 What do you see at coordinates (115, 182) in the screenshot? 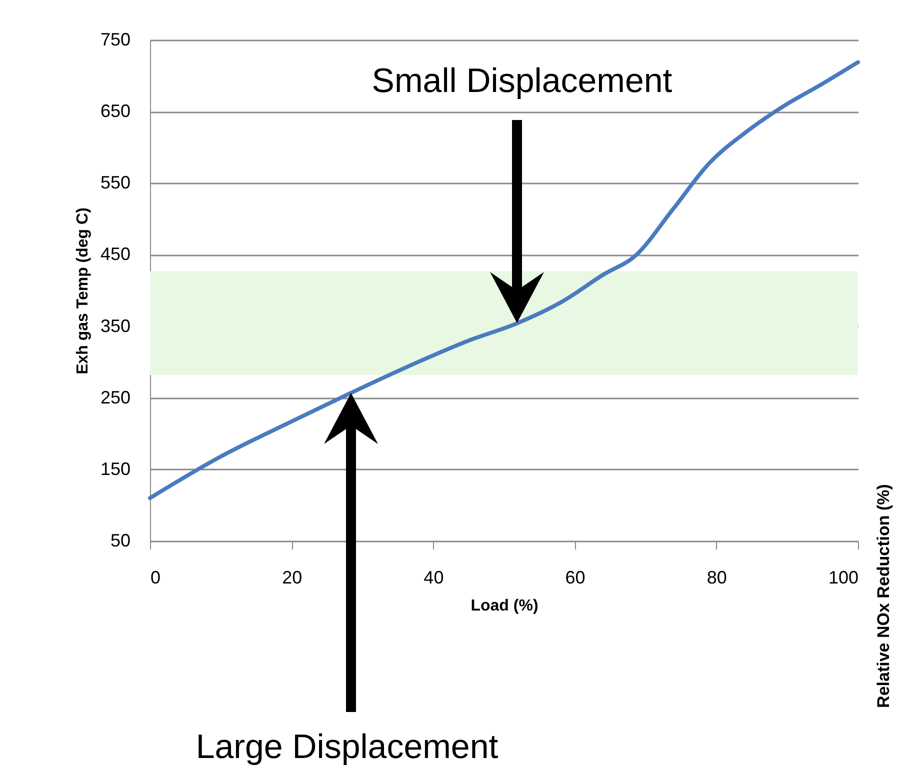
I see `y-tick-label: 550` at bounding box center [115, 182].